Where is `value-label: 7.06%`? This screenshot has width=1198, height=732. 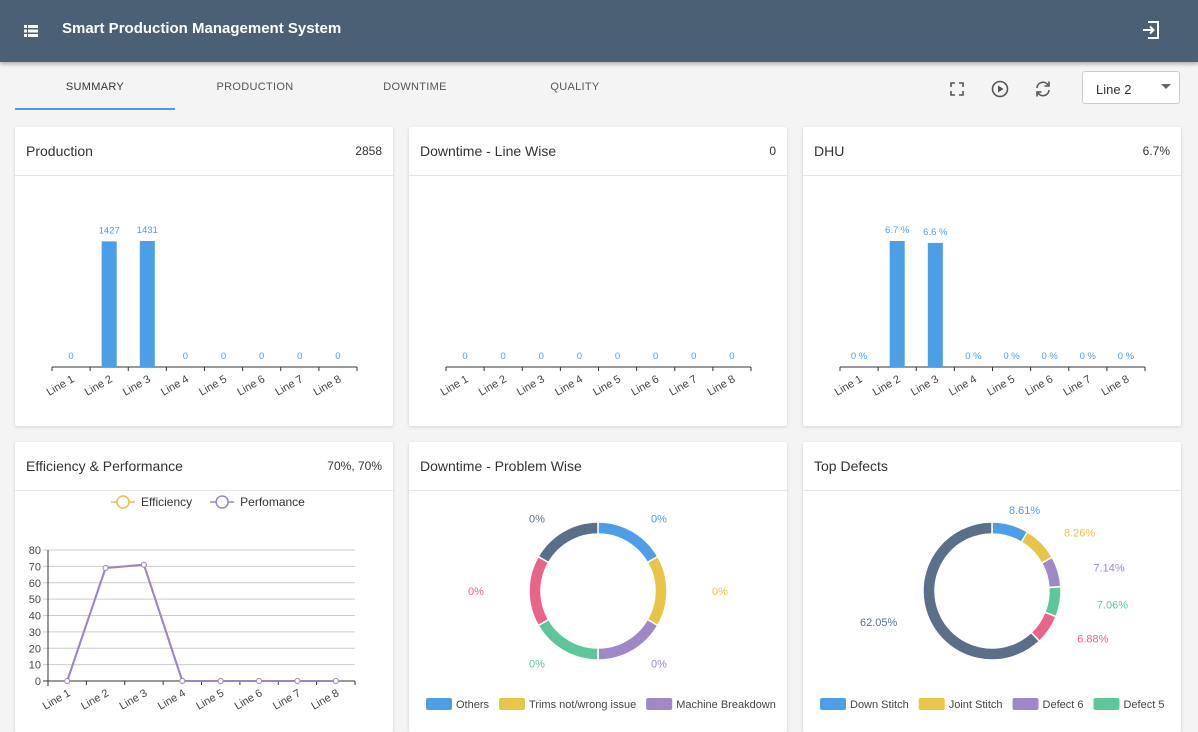
value-label: 7.06% is located at coordinates (1112, 605).